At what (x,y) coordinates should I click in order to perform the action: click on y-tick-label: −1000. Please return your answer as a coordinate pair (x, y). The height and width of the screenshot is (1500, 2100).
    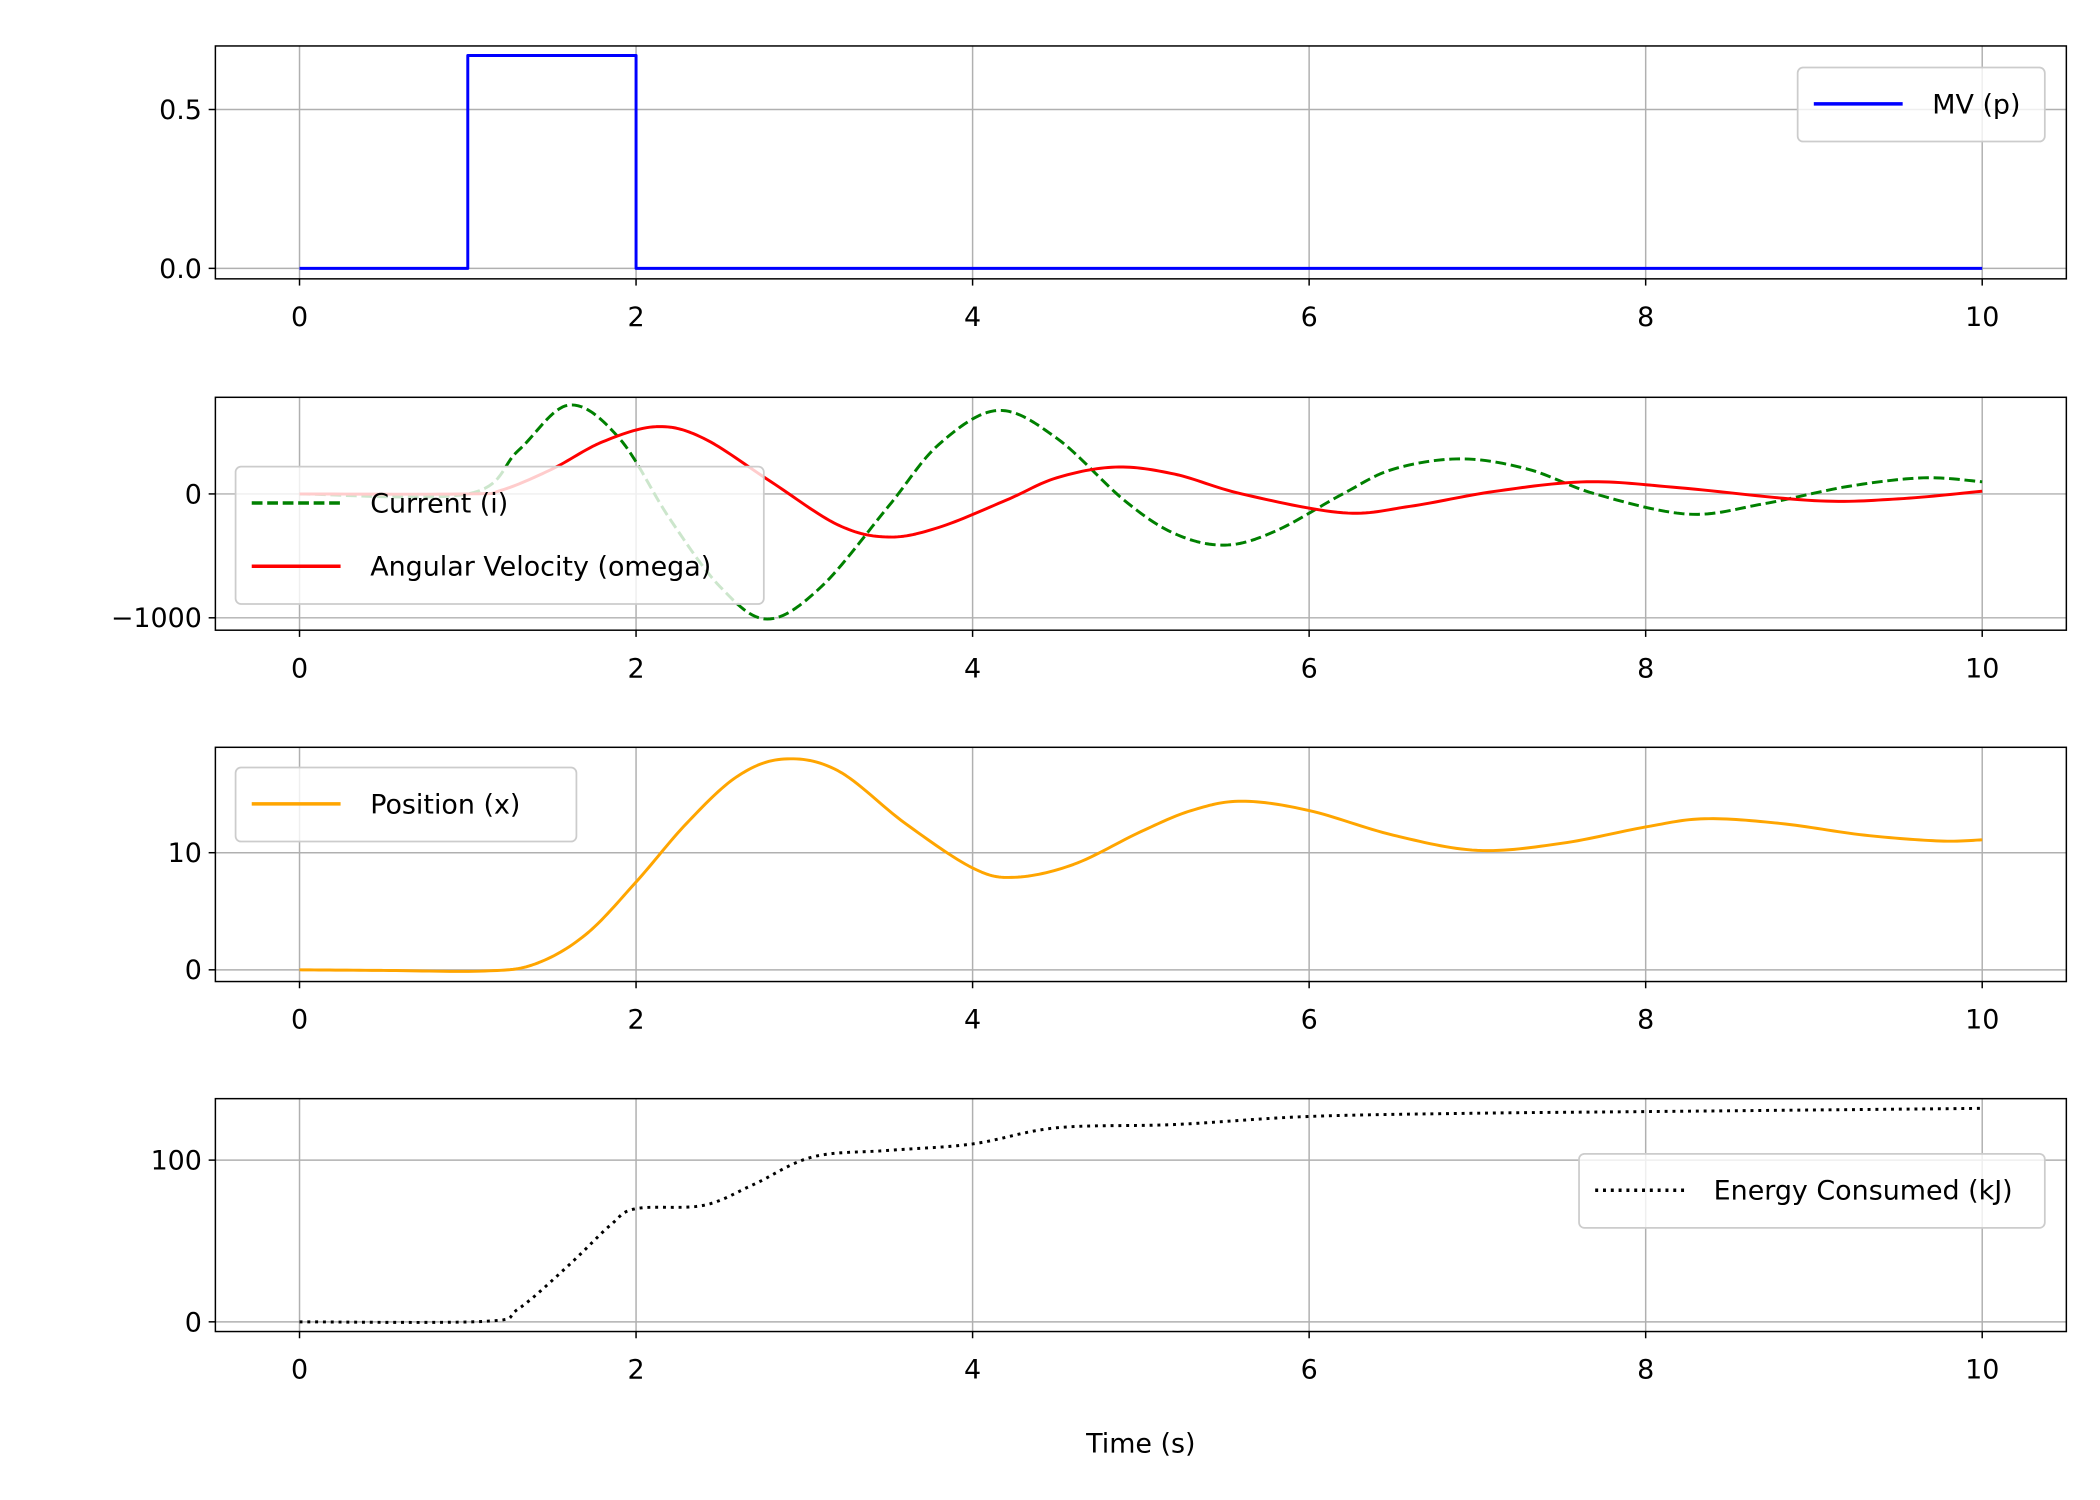
    Looking at the image, I should click on (156, 618).